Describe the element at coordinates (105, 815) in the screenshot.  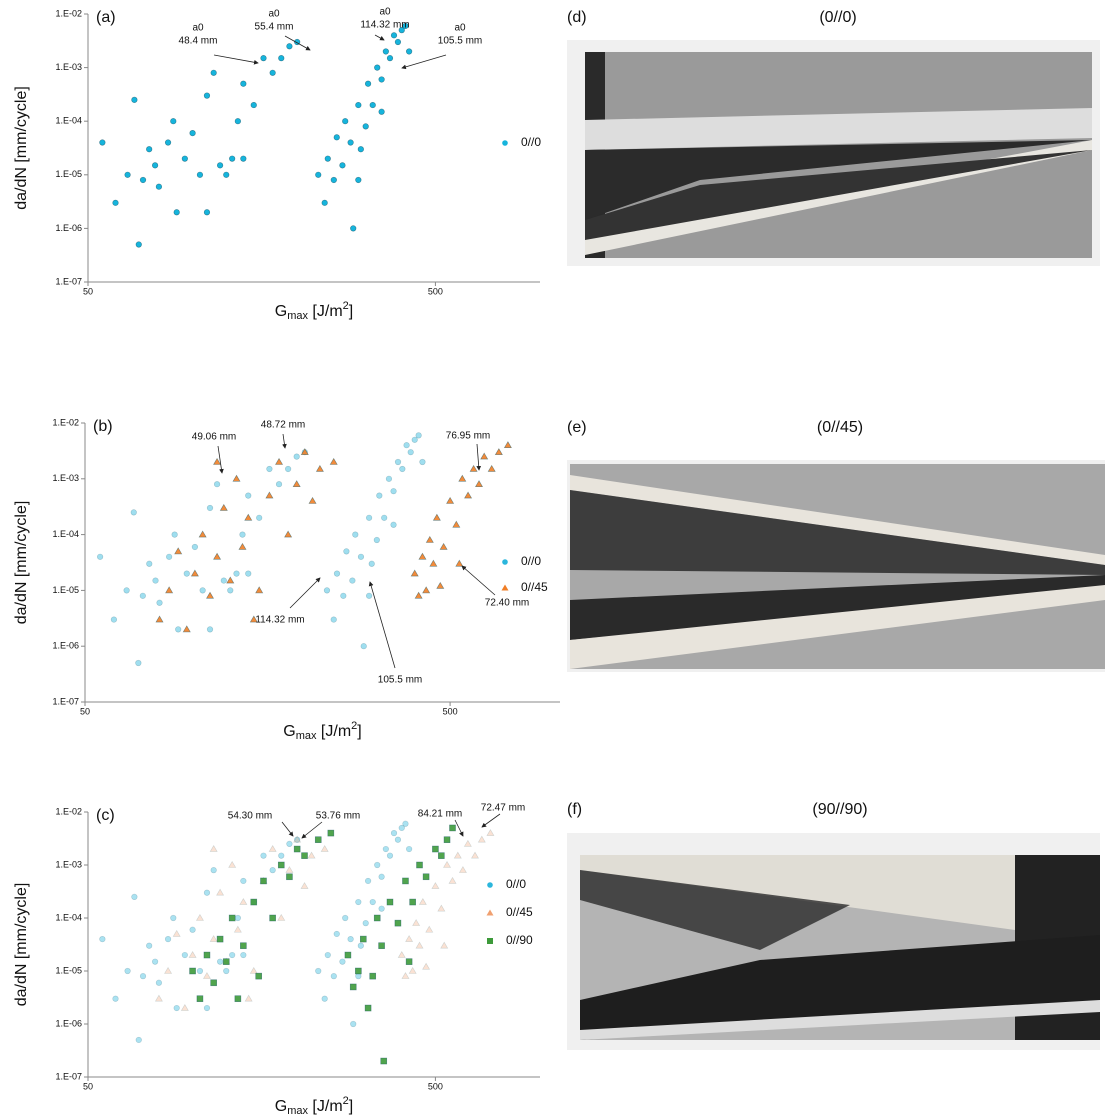
I see `panel-label: (c)` at that location.